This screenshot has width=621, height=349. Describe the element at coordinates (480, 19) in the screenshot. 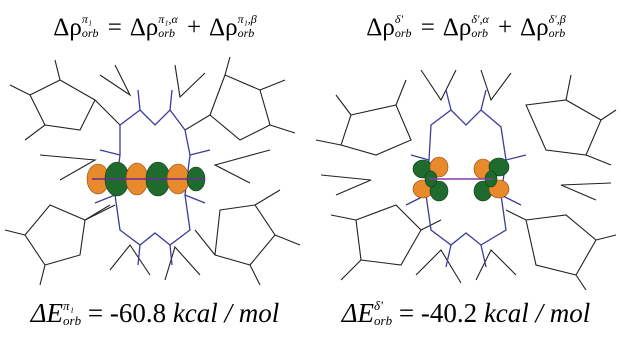

I see `formula-term1-sup: δ',α` at that location.